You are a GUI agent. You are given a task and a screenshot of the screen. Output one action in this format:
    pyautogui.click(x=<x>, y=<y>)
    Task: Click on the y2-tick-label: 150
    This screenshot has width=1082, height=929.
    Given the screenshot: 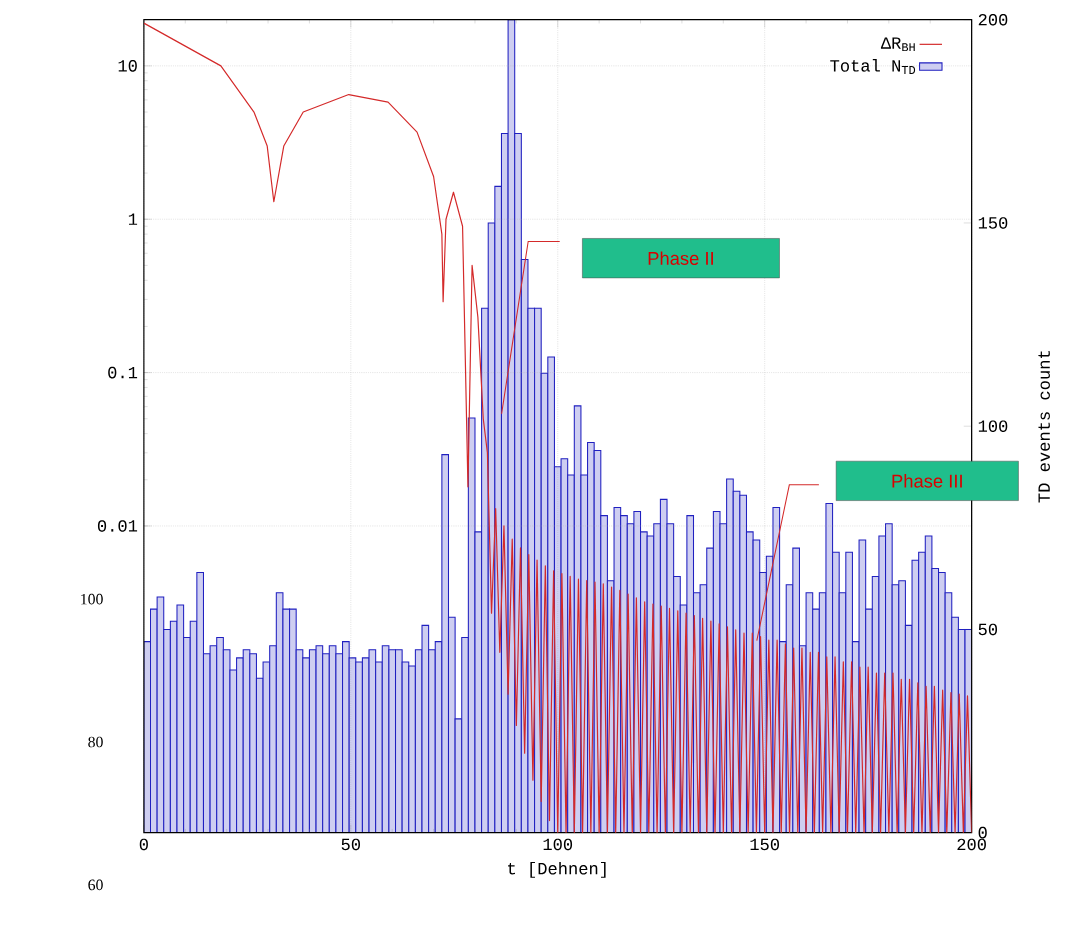 What is the action you would take?
    pyautogui.click(x=993, y=223)
    